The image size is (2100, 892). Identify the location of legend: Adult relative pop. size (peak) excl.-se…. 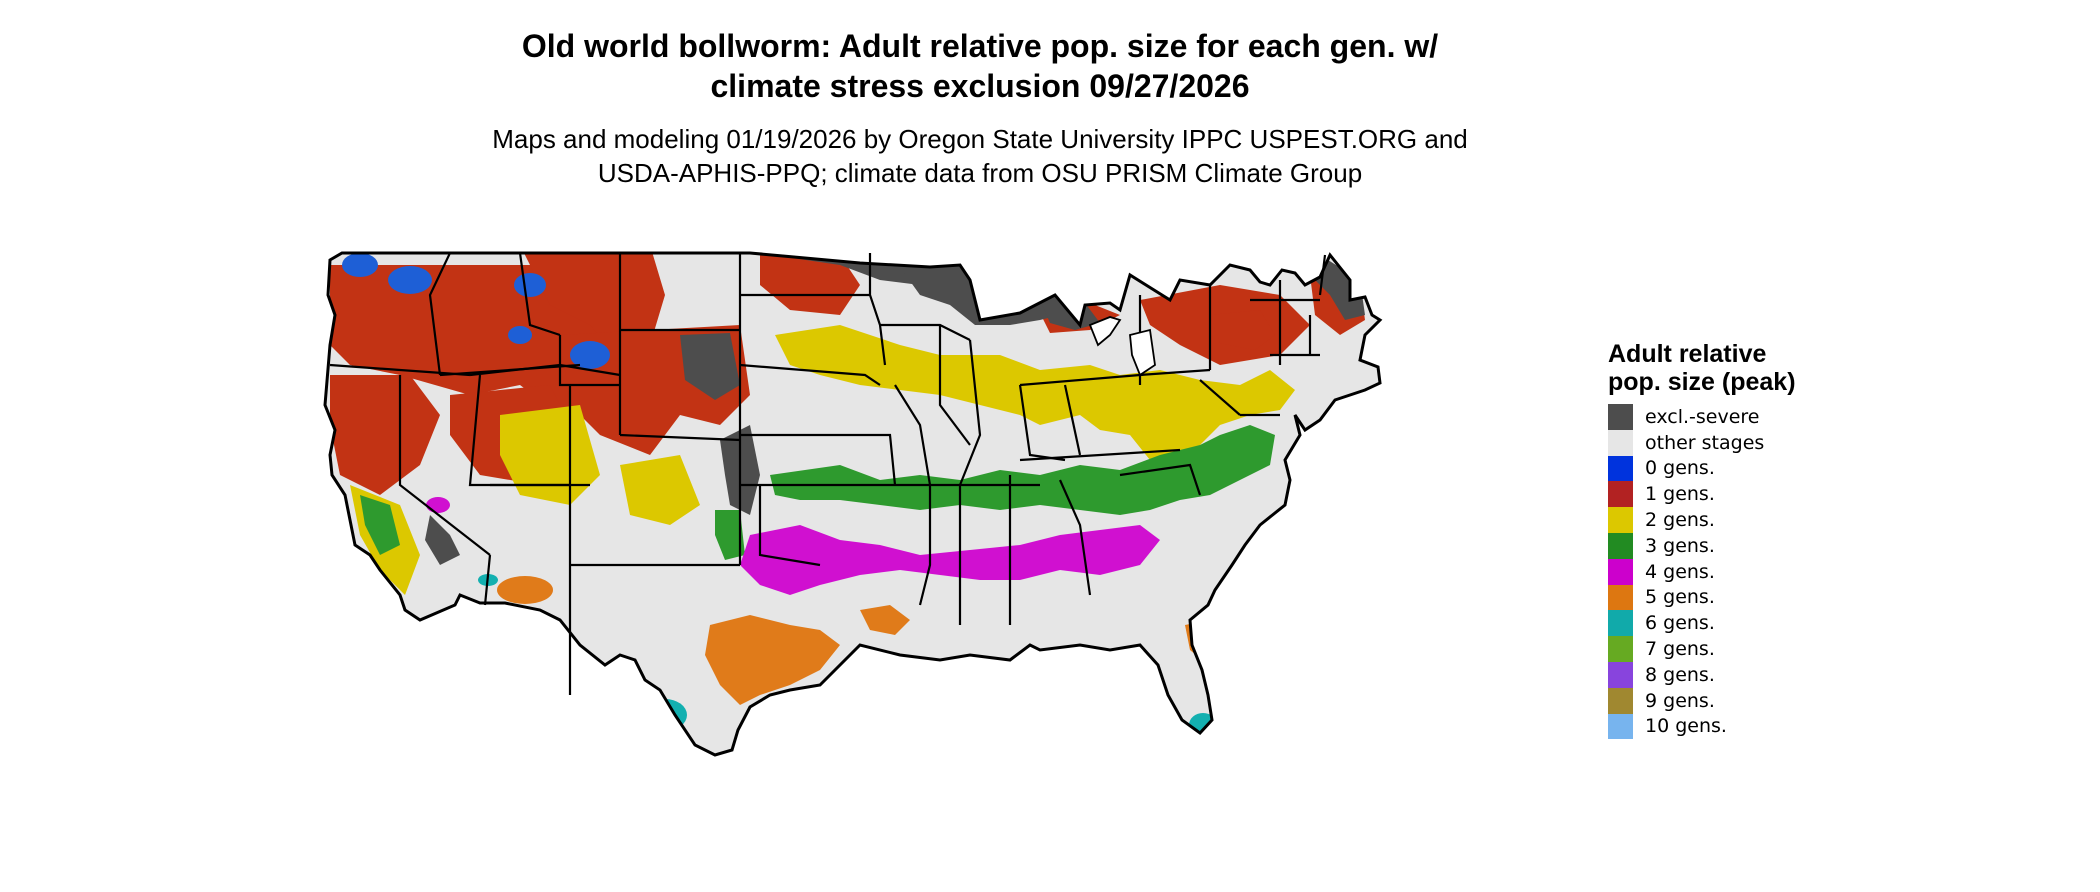
(1723, 540).